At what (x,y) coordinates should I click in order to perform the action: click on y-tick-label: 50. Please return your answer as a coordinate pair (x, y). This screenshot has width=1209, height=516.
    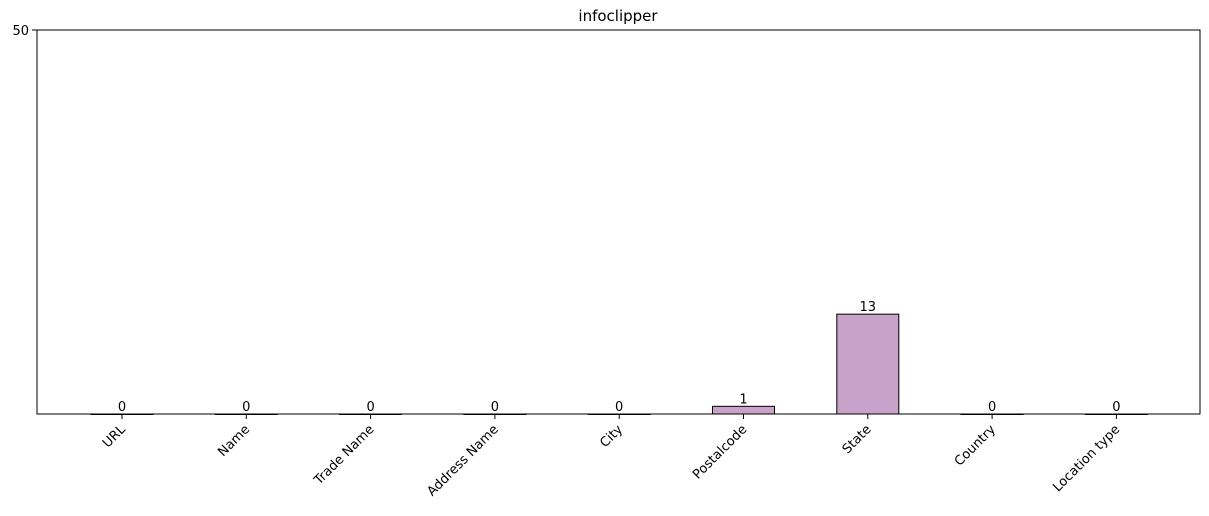
    Looking at the image, I should click on (20, 31).